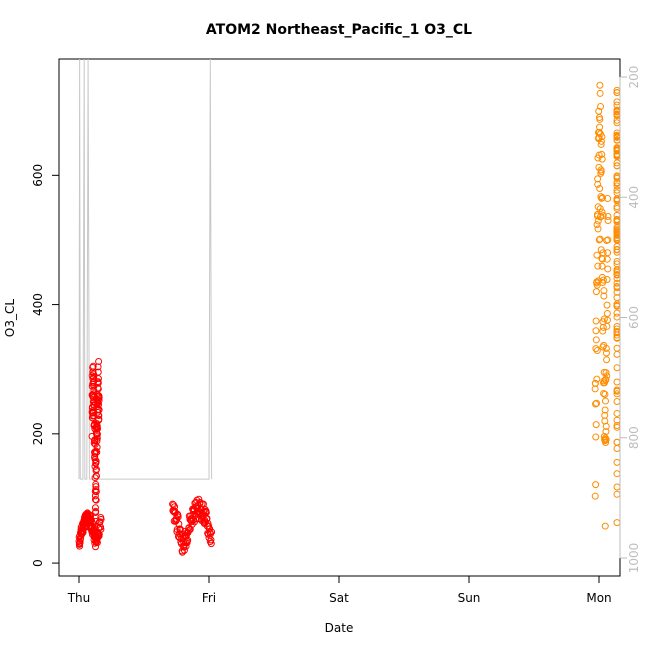 The image size is (650, 650). I want to click on x-axis: Thu Fri Sat Sun Mon, so click(339, 590).